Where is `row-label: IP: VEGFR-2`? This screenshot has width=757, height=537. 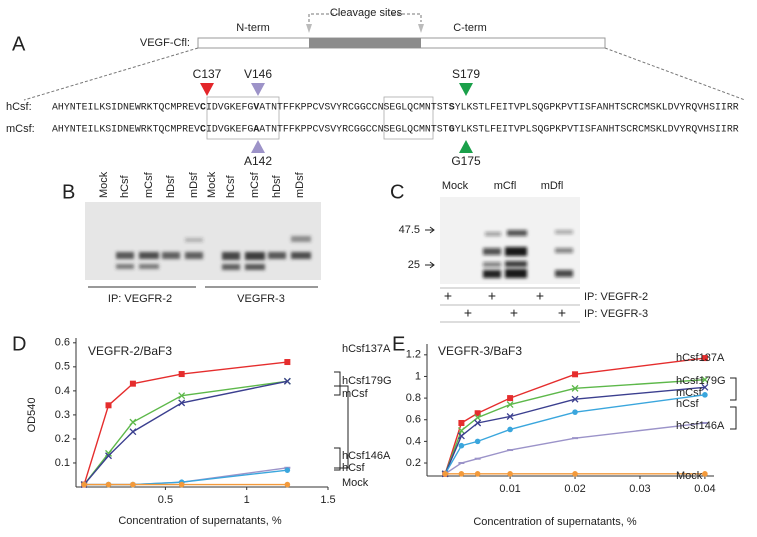
row-label: IP: VEGFR-2 is located at coordinates (616, 297).